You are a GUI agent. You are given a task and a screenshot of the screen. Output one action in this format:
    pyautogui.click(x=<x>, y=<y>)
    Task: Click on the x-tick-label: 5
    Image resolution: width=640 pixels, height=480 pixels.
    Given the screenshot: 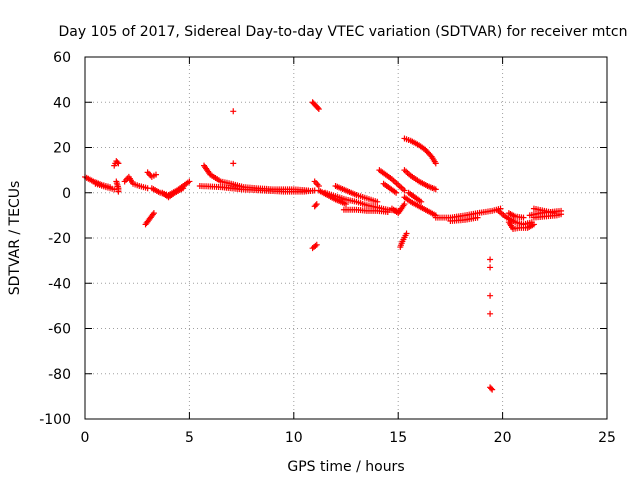 What is the action you would take?
    pyautogui.click(x=189, y=438)
    